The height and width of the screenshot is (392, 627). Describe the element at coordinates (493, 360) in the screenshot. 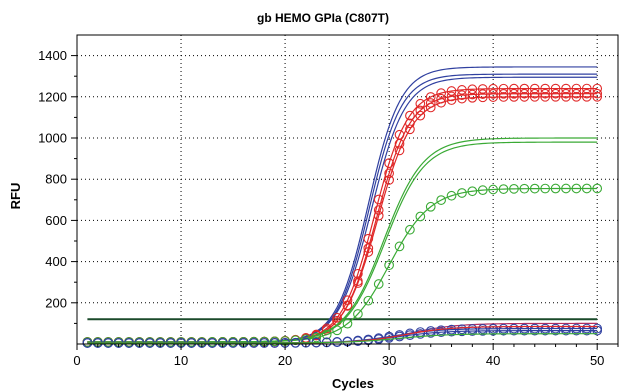

I see `x-tick-label: 40` at that location.